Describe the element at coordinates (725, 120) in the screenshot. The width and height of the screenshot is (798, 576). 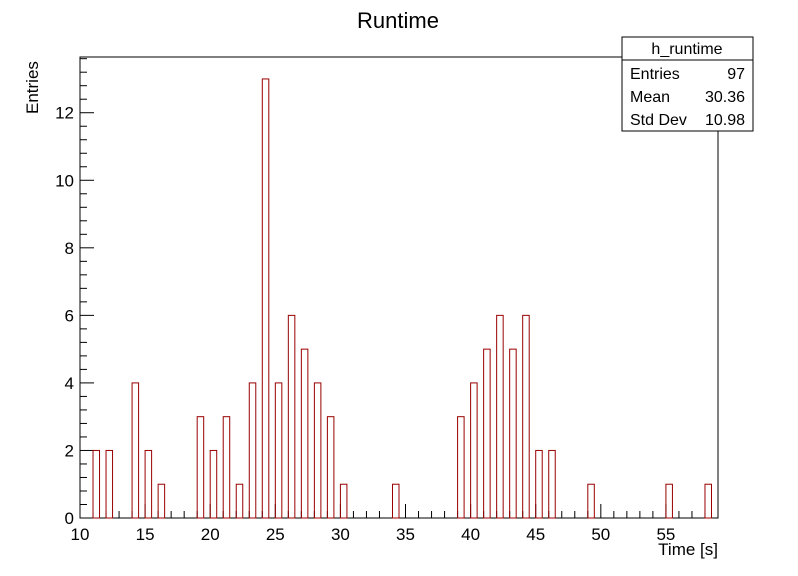
I see `stats-stddev-value: 10.98` at that location.